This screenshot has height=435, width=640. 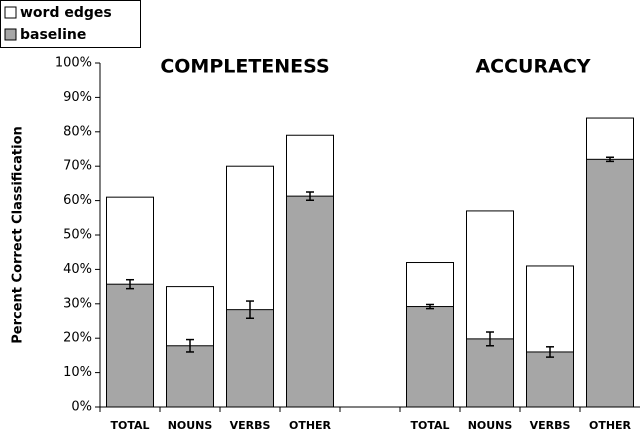 What do you see at coordinates (73, 63) in the screenshot?
I see `y-tick-label: 100%` at bounding box center [73, 63].